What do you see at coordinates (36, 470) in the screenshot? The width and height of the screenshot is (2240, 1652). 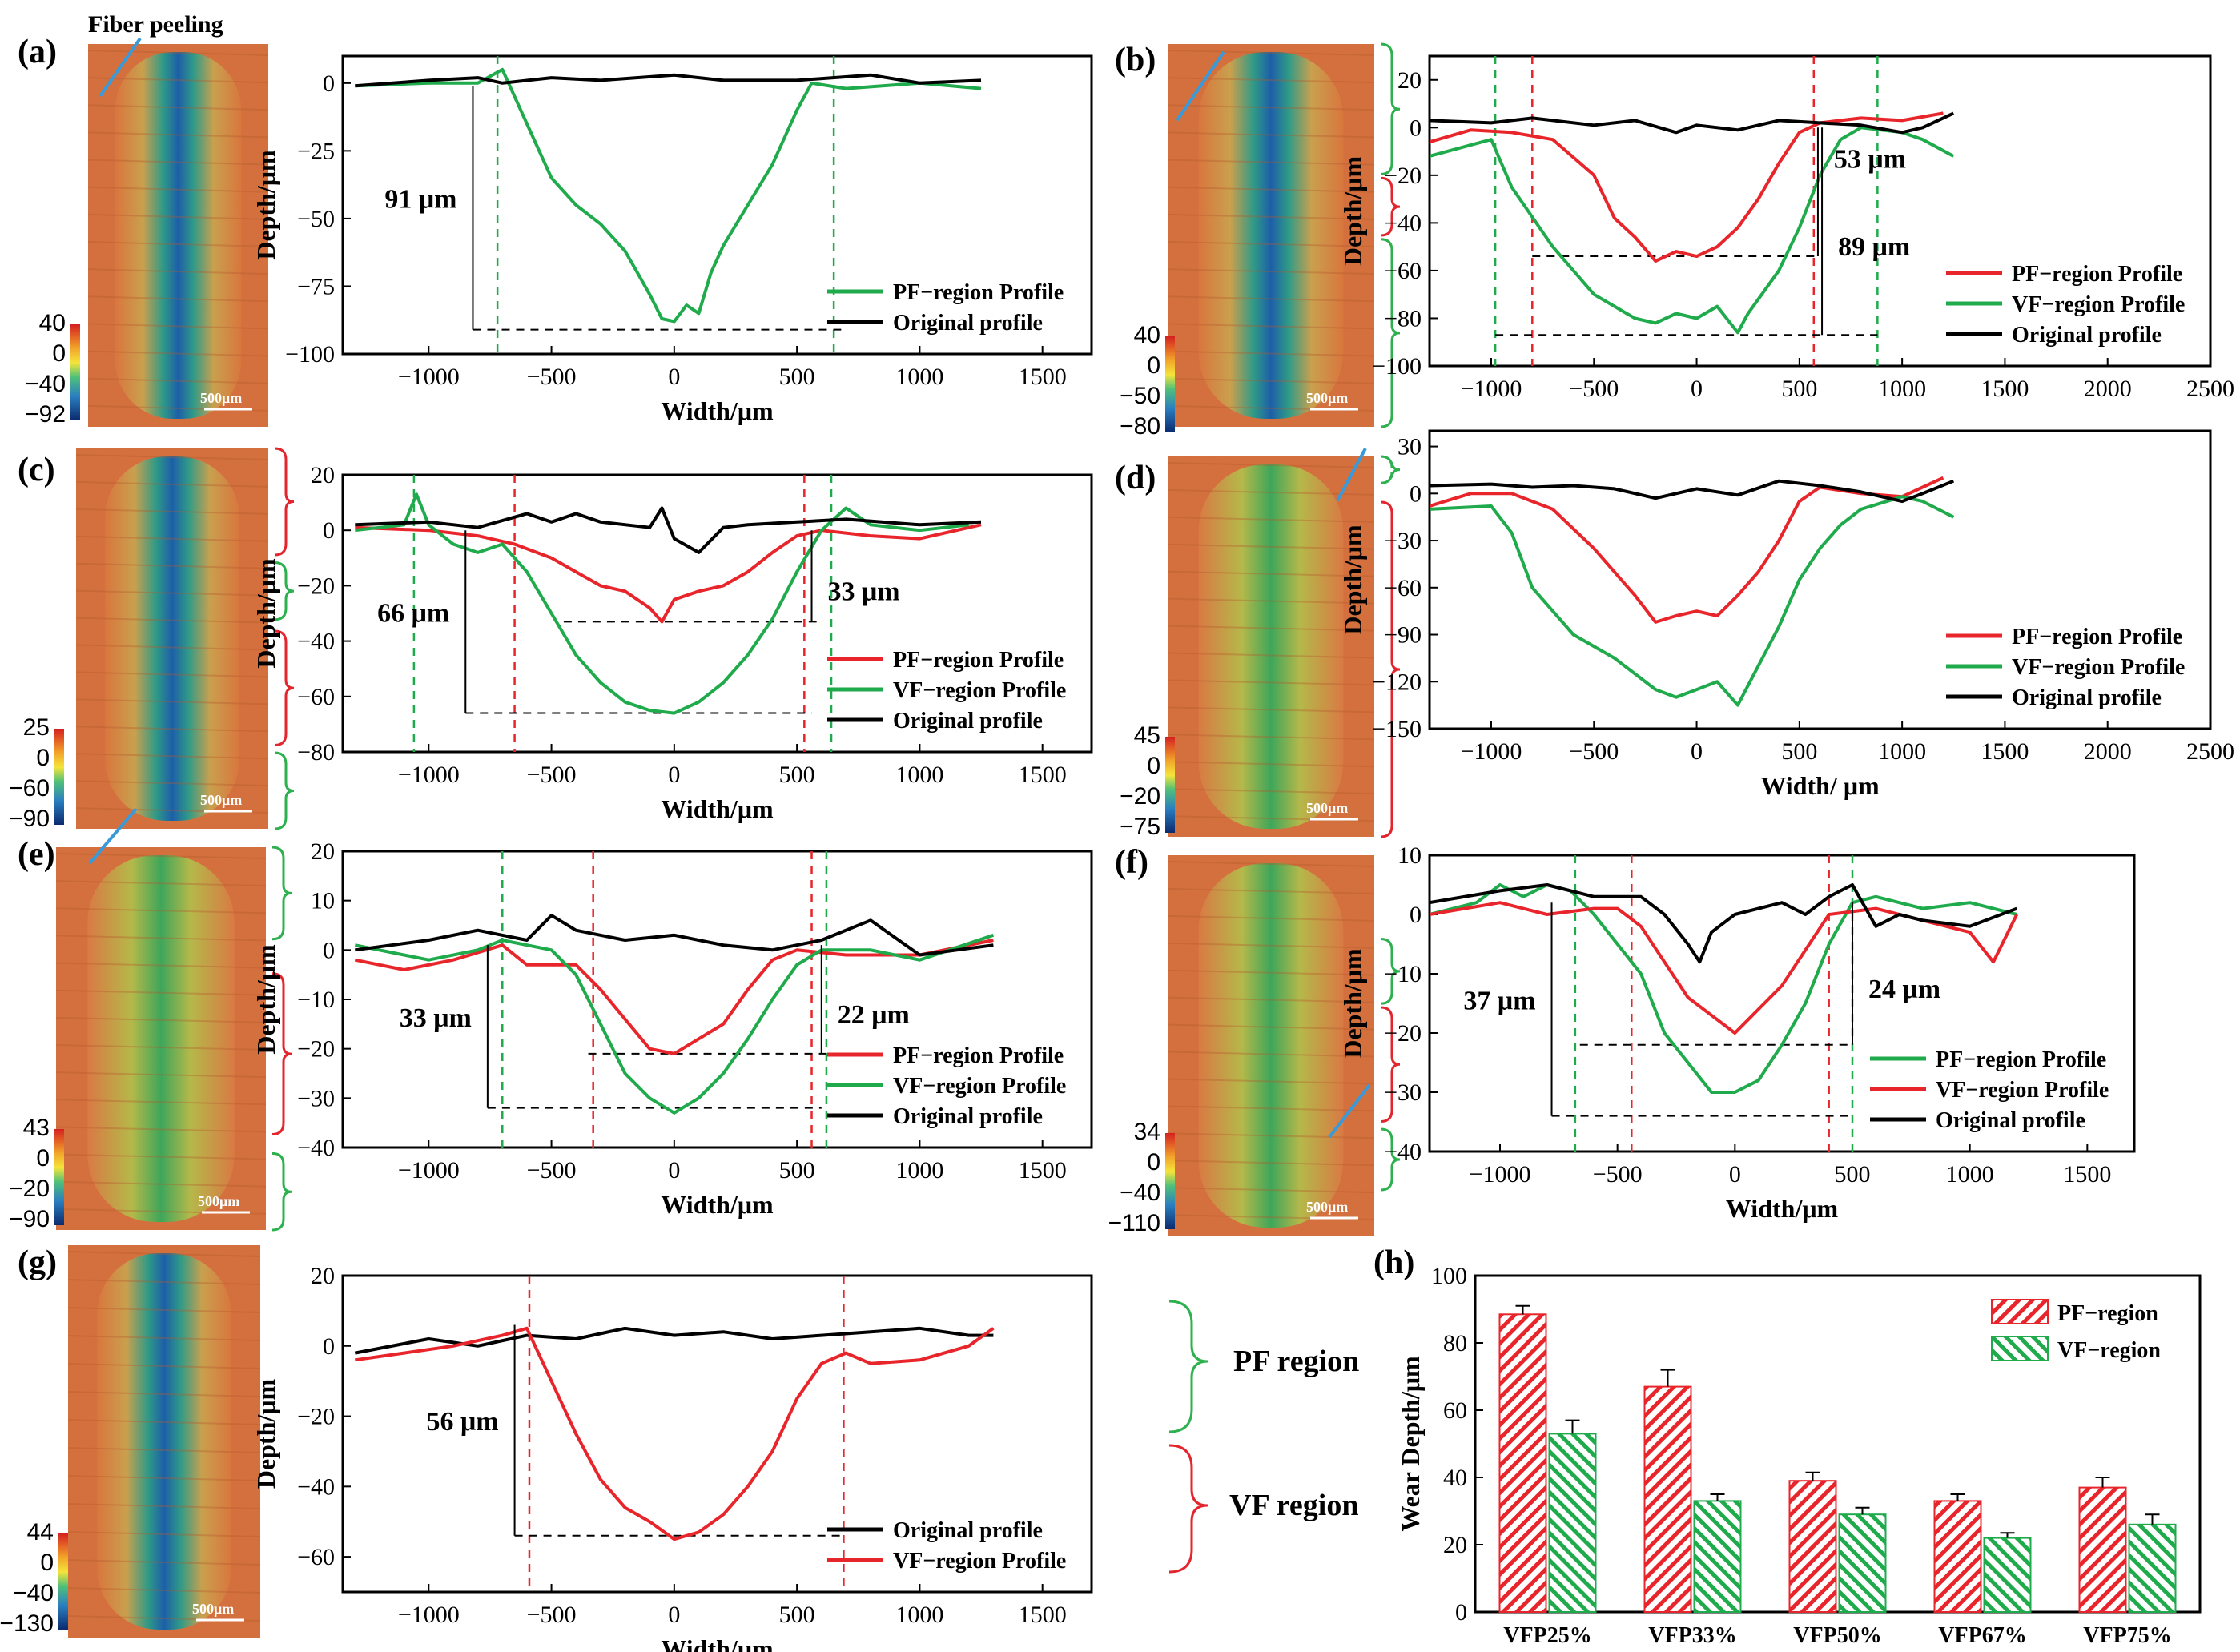 I see `panel-letter-c: (c)` at bounding box center [36, 470].